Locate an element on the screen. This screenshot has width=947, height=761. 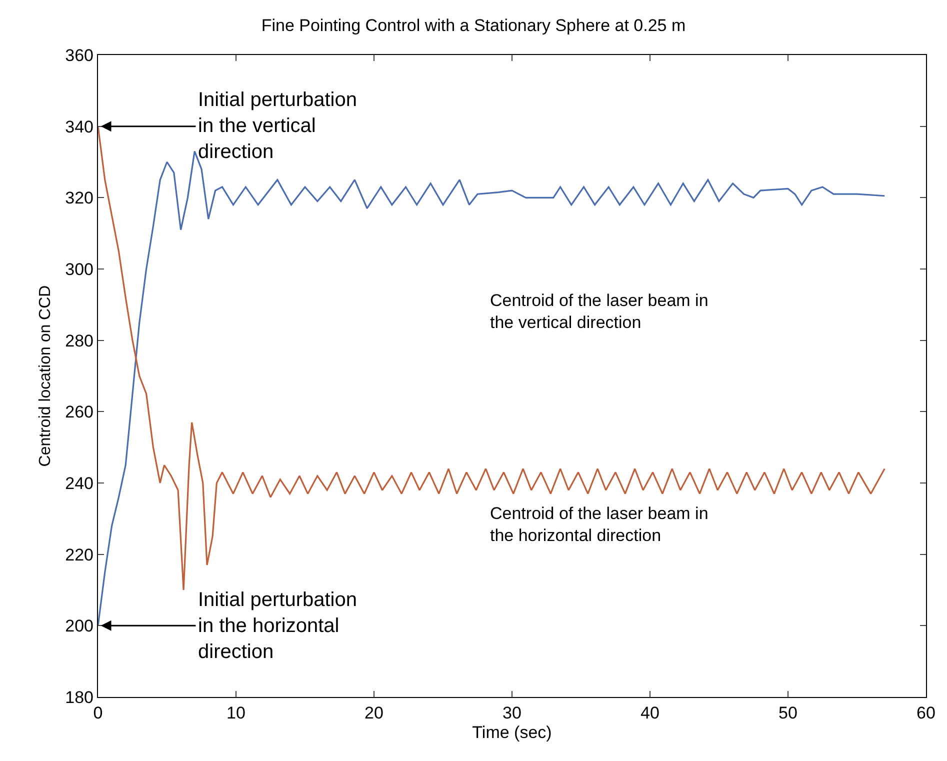
x-tick-label: 40 is located at coordinates (650, 713).